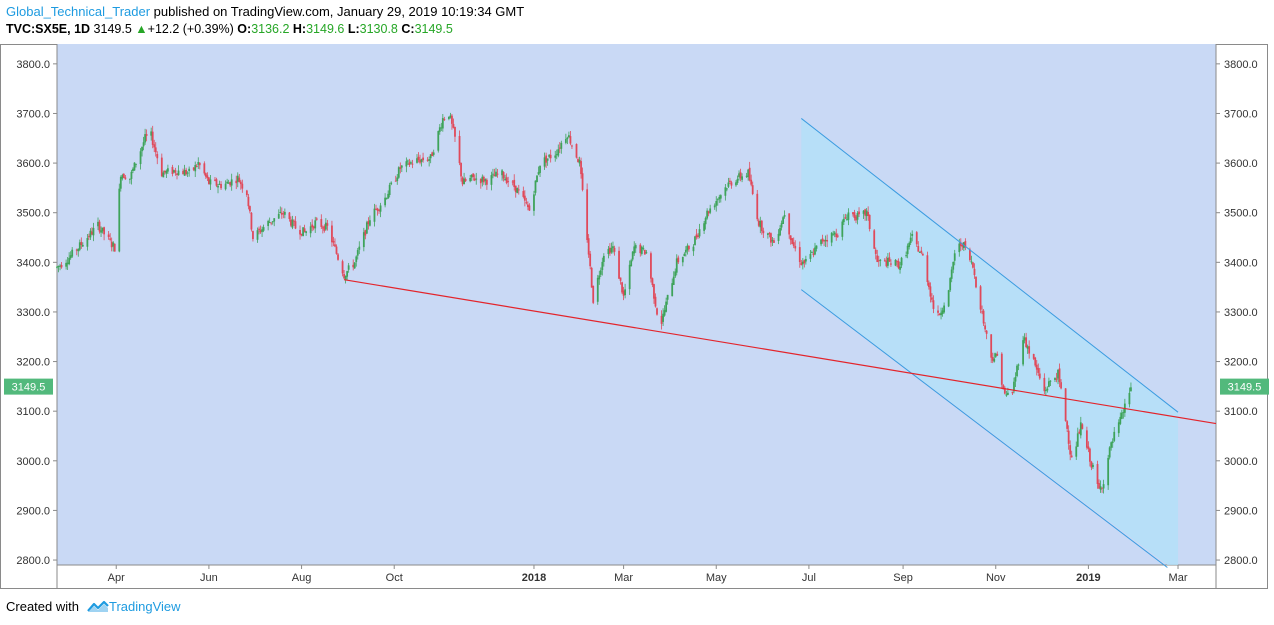  I want to click on author-link: Global_Technical_Trader, so click(78, 11).